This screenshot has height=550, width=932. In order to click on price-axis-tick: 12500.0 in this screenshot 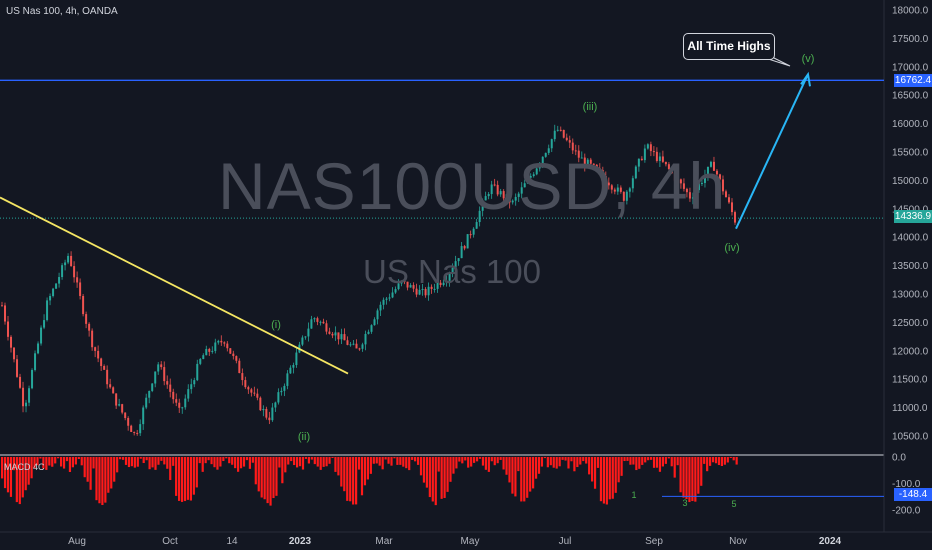, I will do `click(910, 323)`.